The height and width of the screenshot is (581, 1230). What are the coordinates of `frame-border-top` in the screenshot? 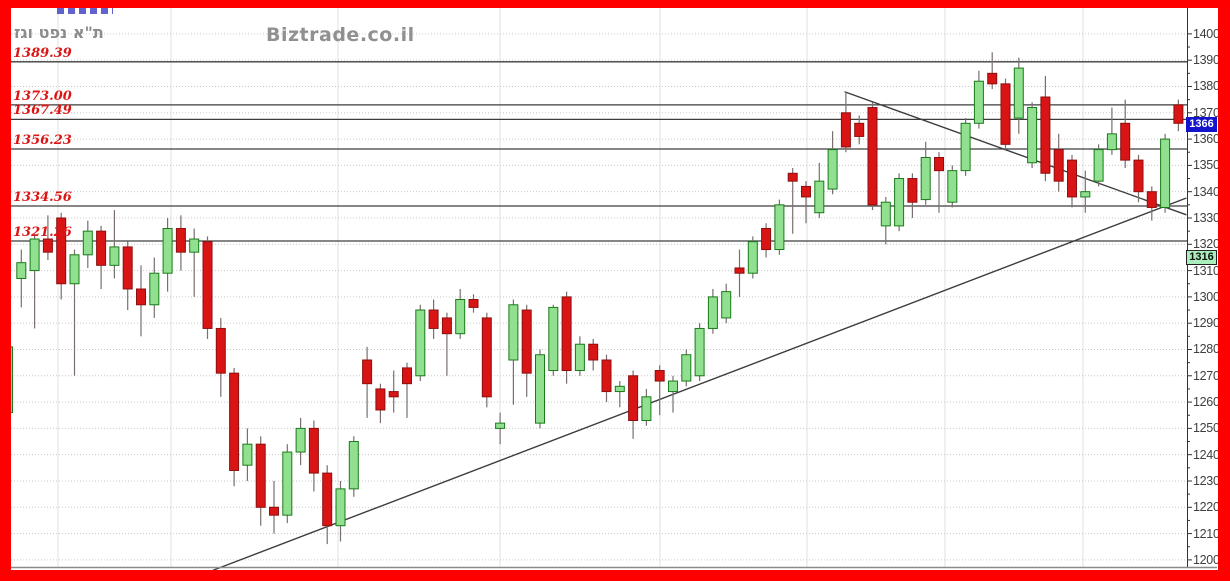 It's located at (615, 4).